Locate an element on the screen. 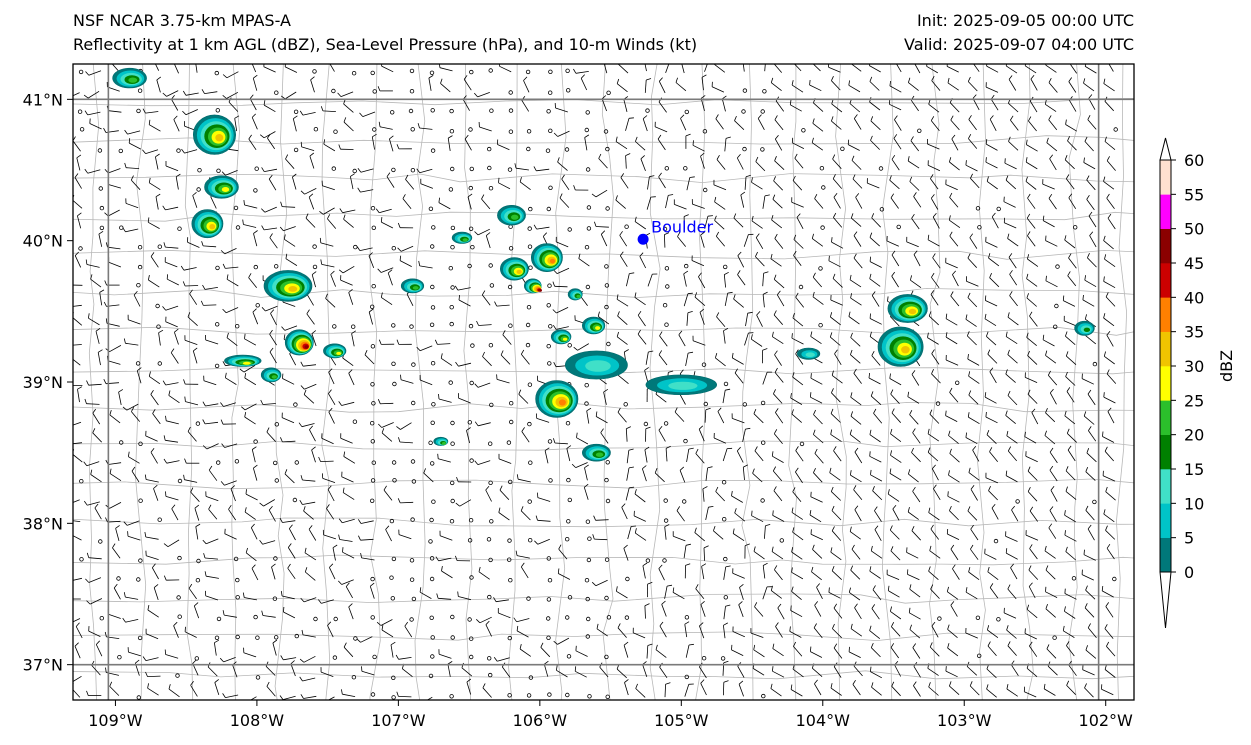 The image size is (1251, 745). lon-tick-label: 105°W is located at coordinates (681, 720).